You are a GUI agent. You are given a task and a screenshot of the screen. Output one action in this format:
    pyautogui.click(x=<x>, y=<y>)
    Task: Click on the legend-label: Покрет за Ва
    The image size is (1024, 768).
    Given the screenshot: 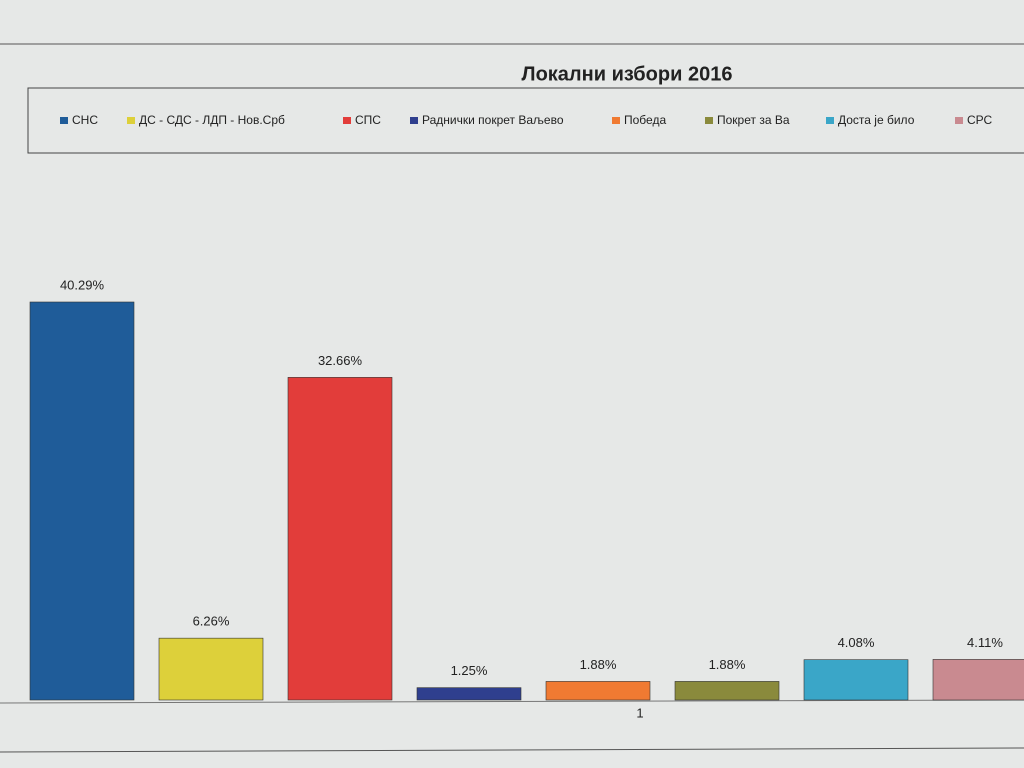 What is the action you would take?
    pyautogui.click(x=753, y=120)
    